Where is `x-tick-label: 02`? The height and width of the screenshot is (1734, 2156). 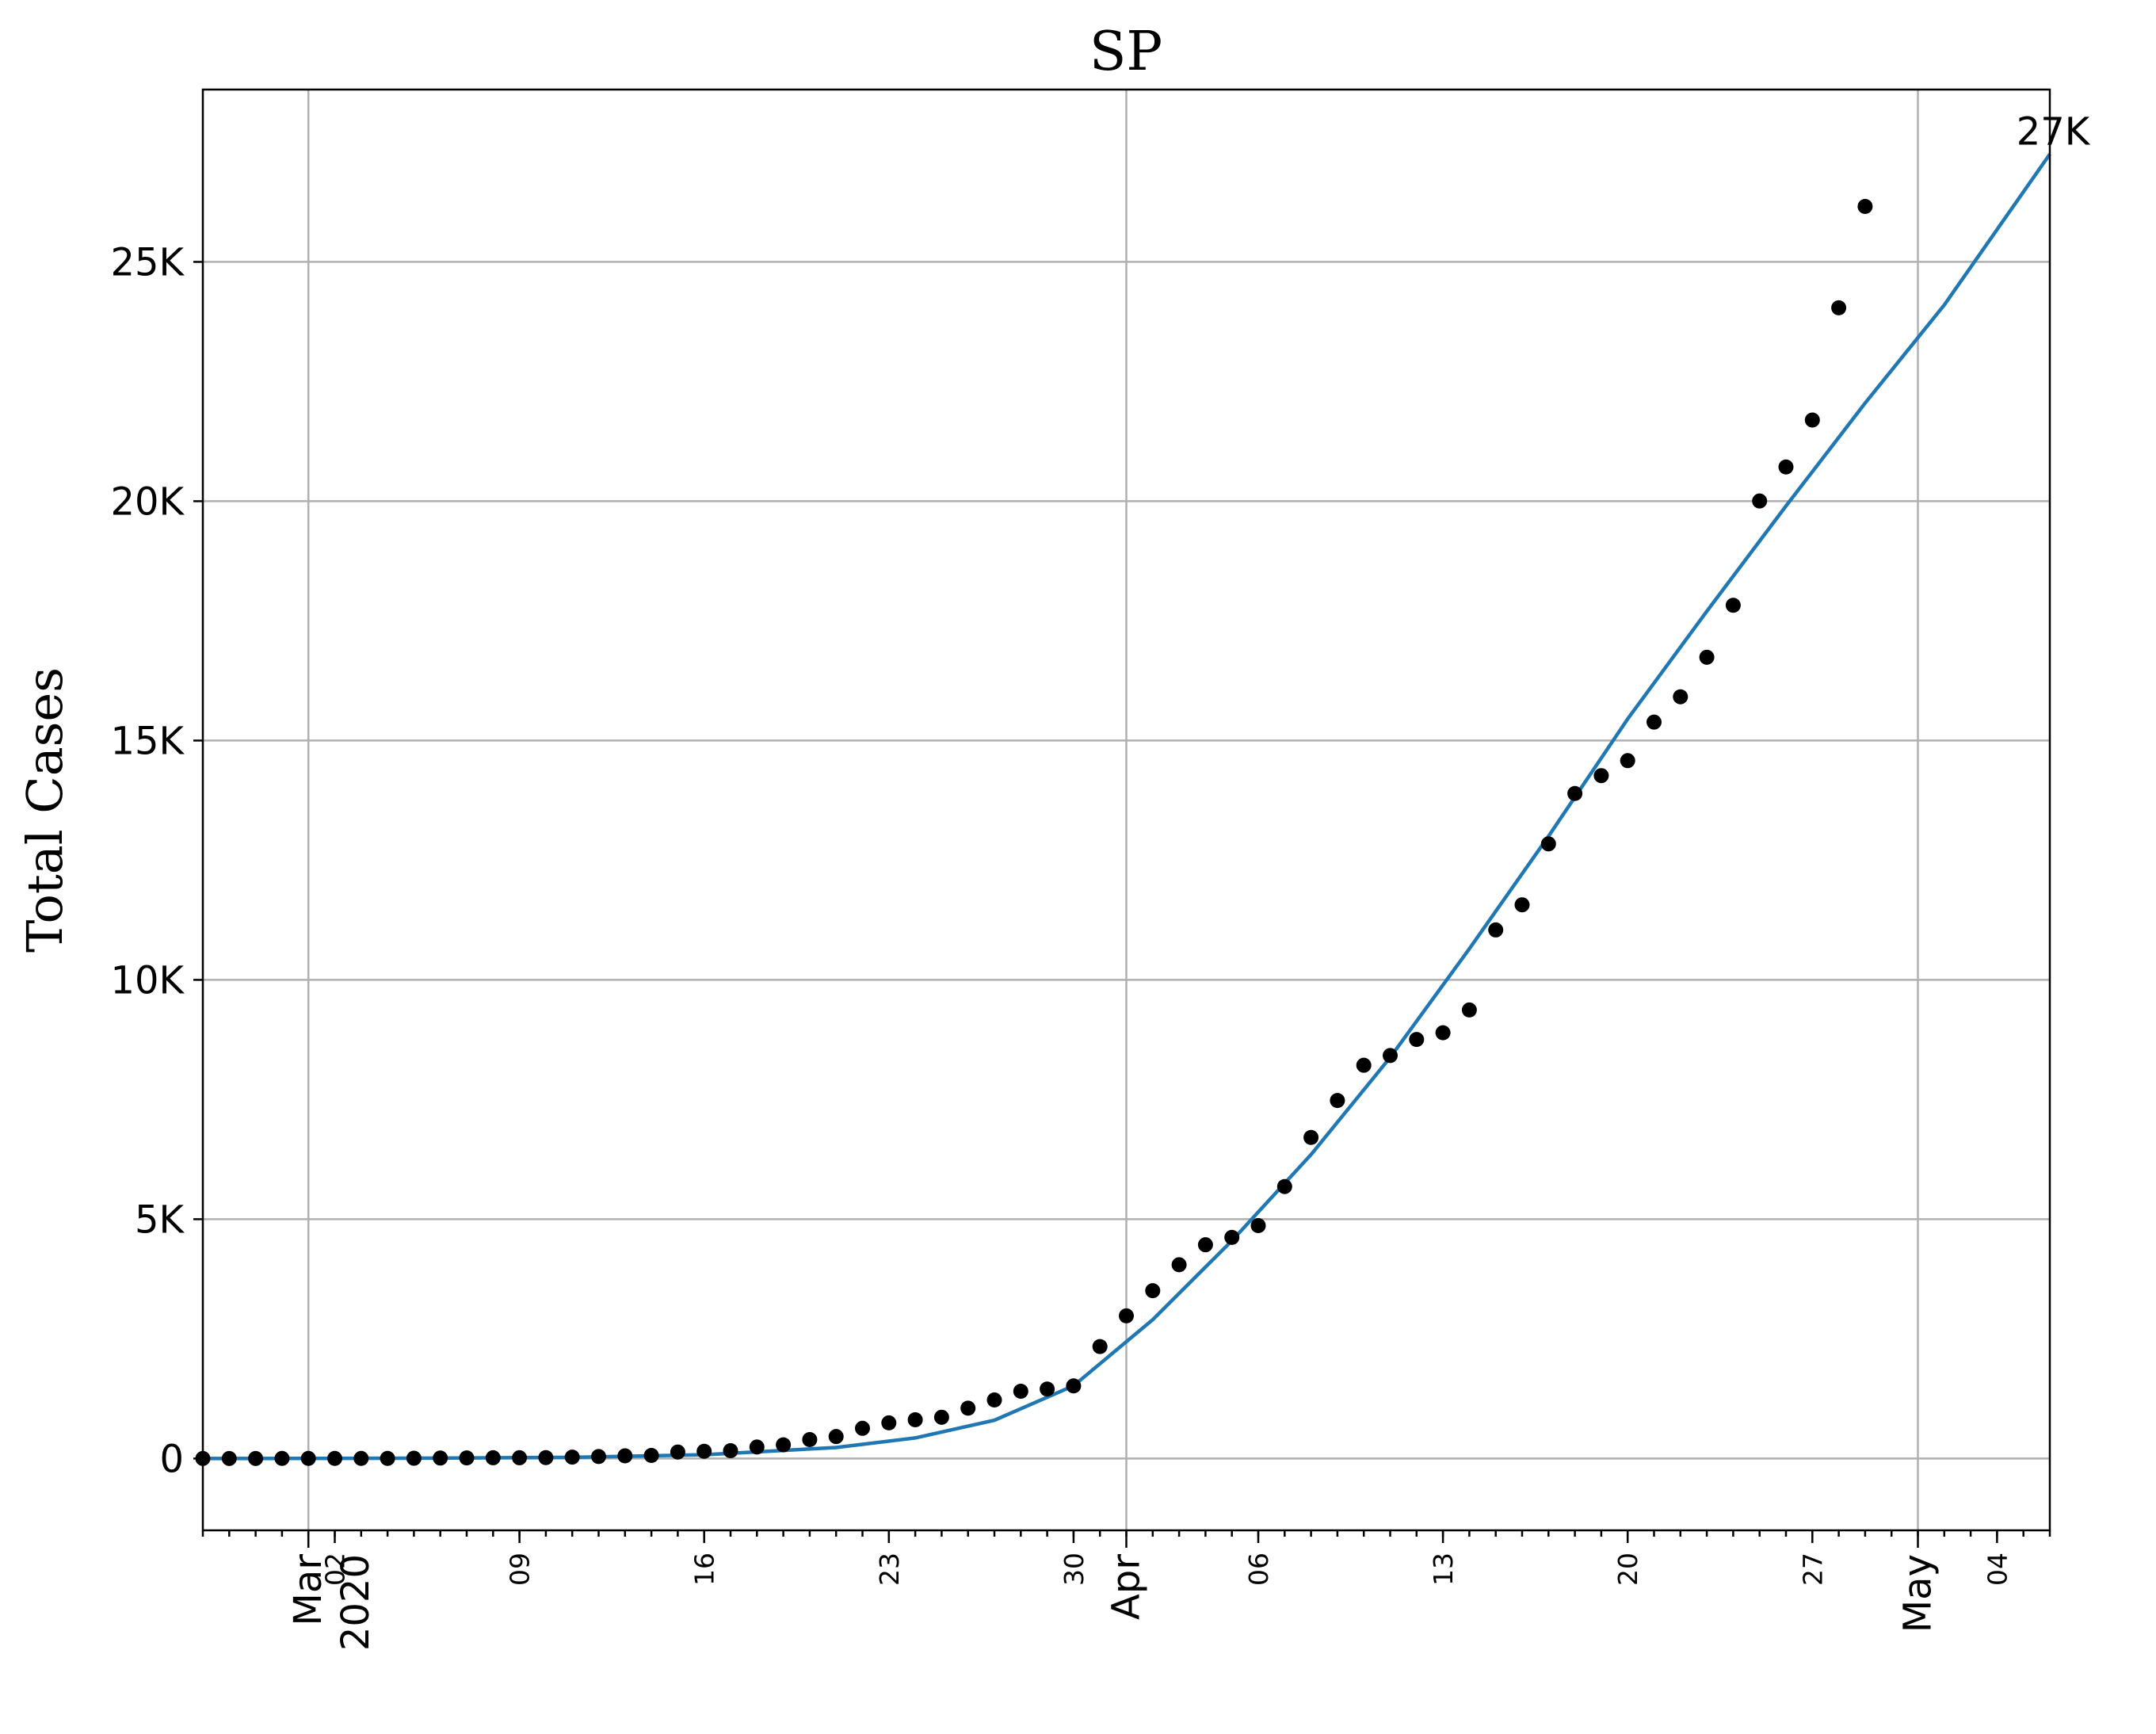 x-tick-label: 02 is located at coordinates (335, 1569).